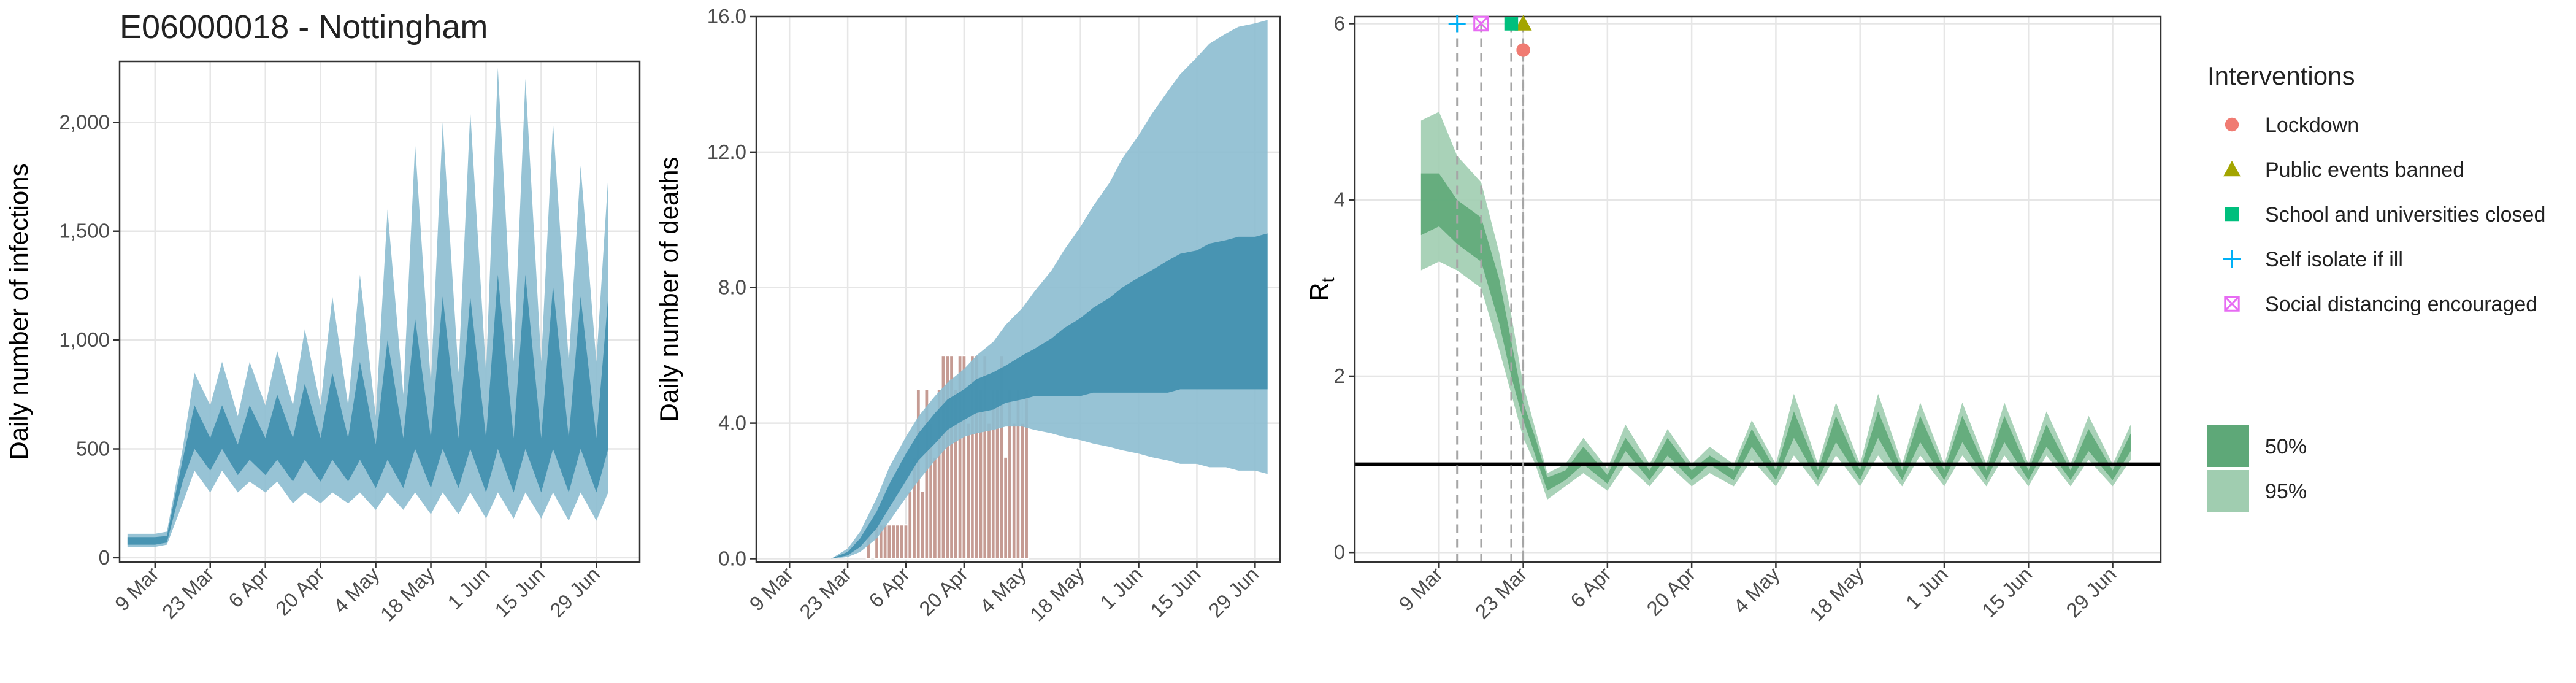  Describe the element at coordinates (84, 231) in the screenshot. I see `y-tick-label: 1,500` at that location.